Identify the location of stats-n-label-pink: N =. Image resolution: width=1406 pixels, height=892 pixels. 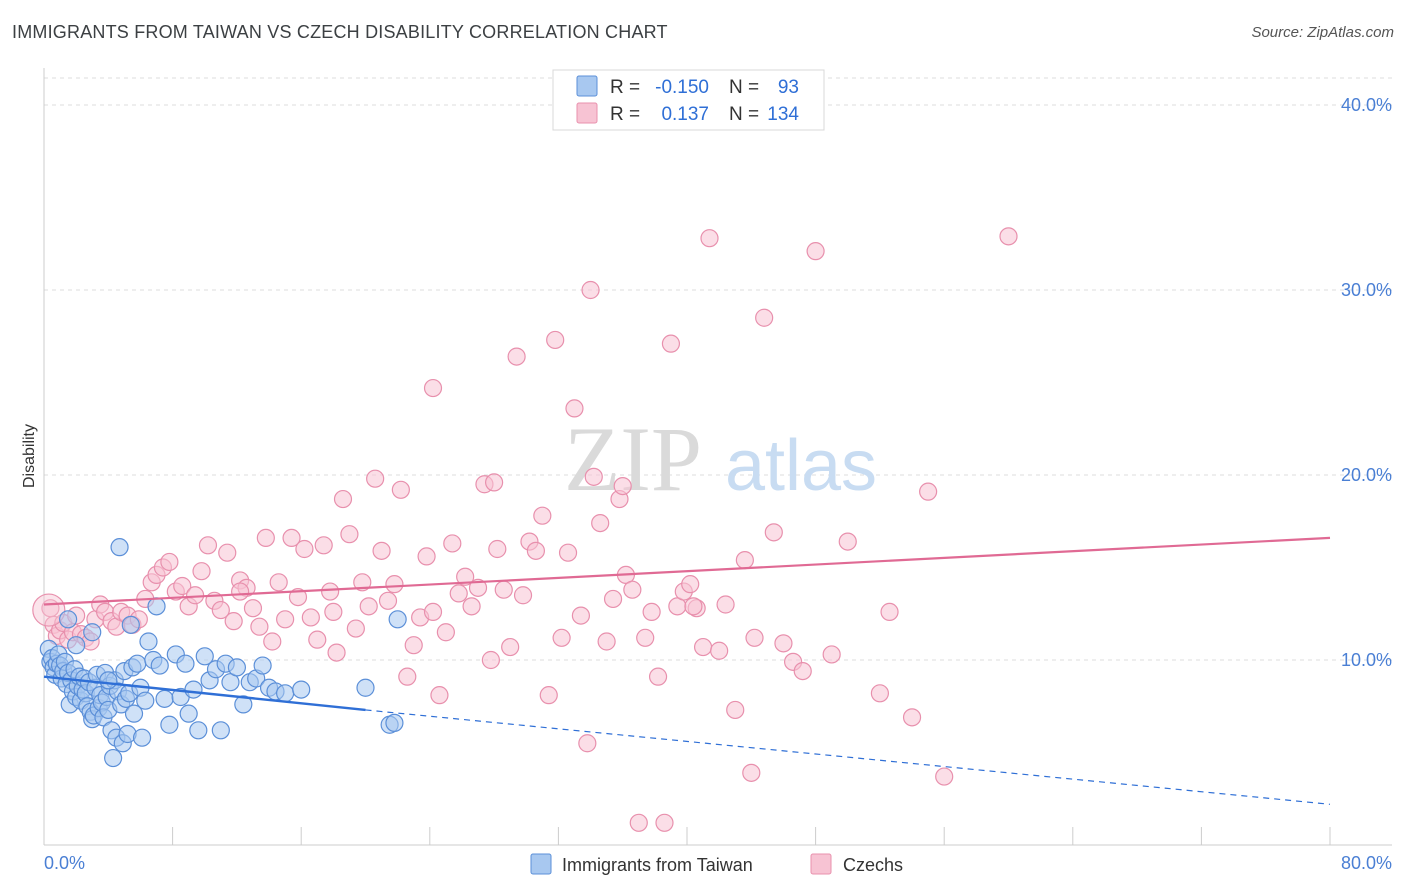
(744, 114).